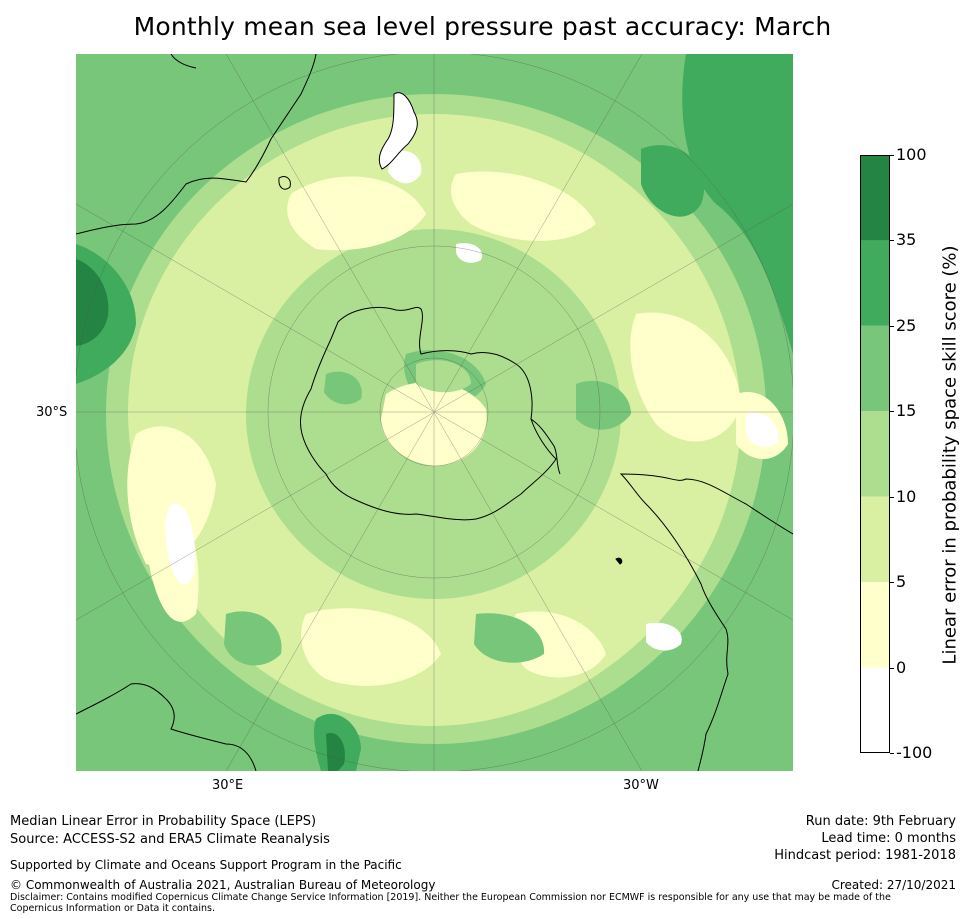 The image size is (965, 919). I want to click on colorbar-tick-label: 100, so click(911, 154).